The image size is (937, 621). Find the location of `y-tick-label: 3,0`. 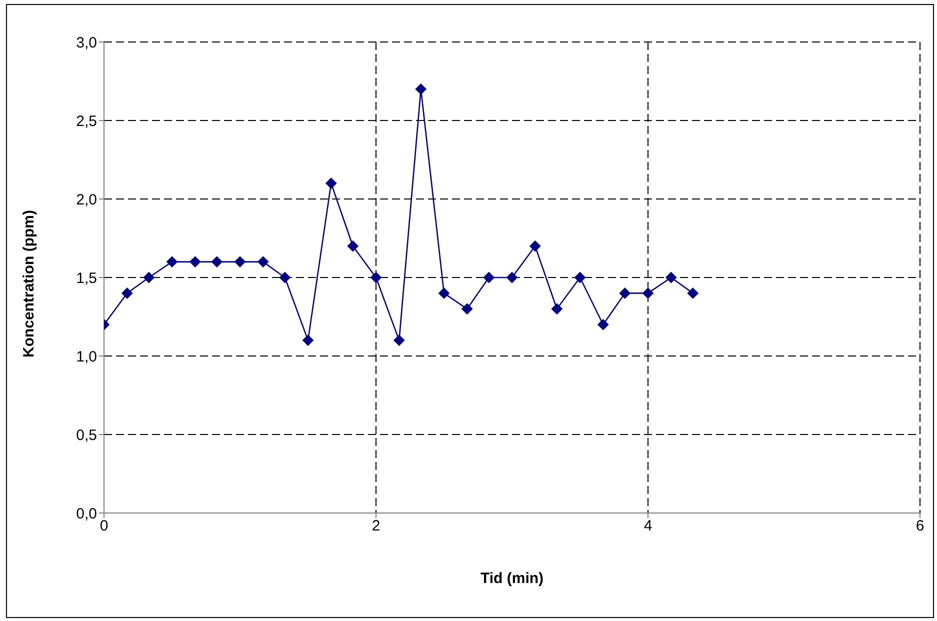

y-tick-label: 3,0 is located at coordinates (86, 43).